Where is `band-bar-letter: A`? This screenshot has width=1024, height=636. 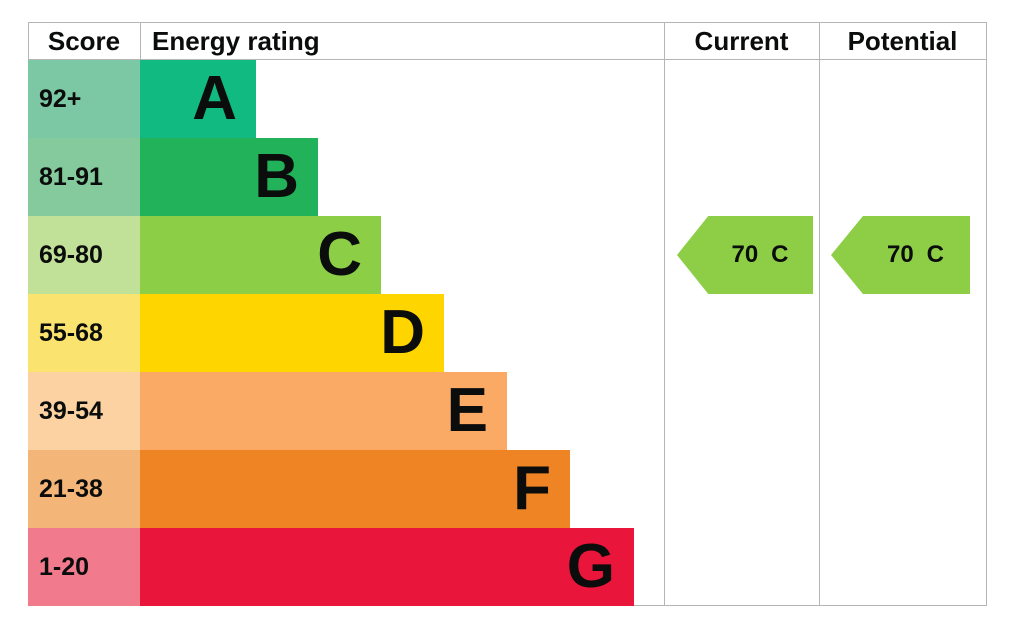
band-bar-letter: A is located at coordinates (198, 99).